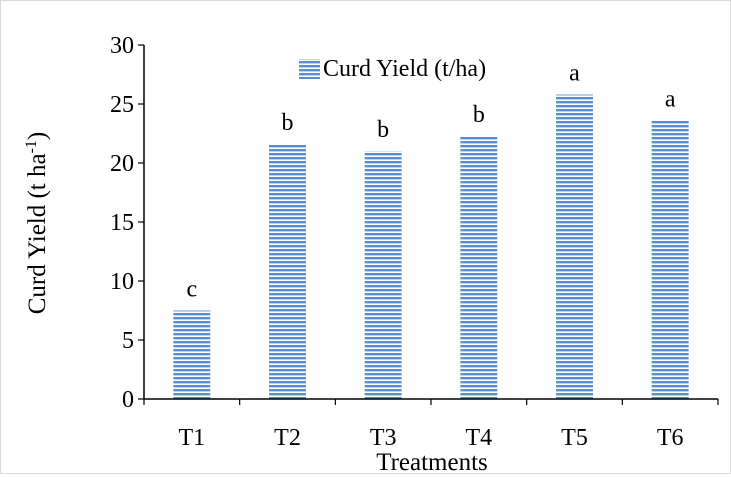  I want to click on x-tick-label: T2, so click(287, 438).